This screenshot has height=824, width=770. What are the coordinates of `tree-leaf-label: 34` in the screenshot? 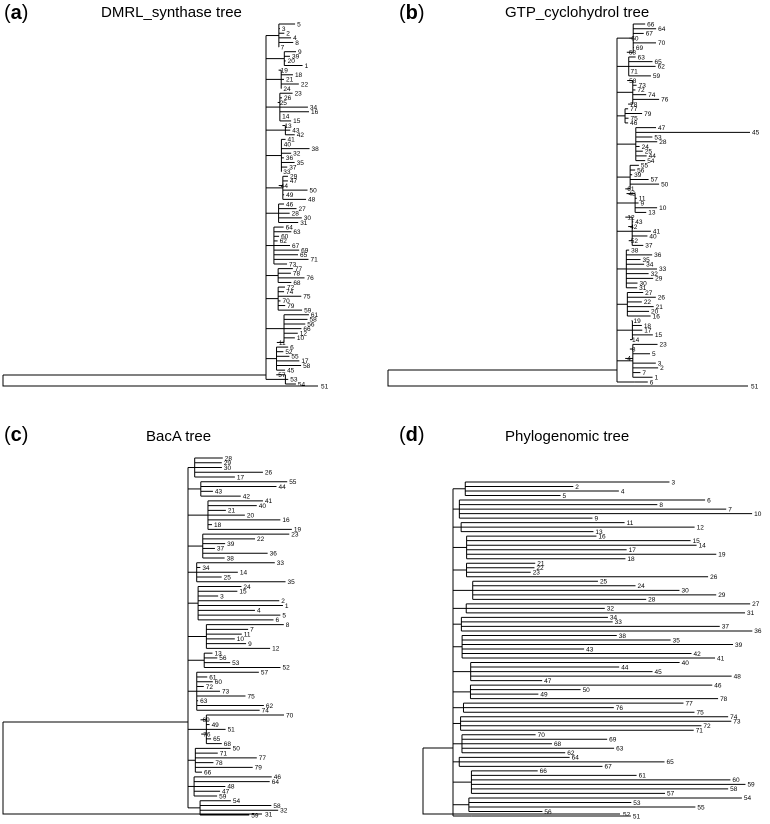 It's located at (314, 107).